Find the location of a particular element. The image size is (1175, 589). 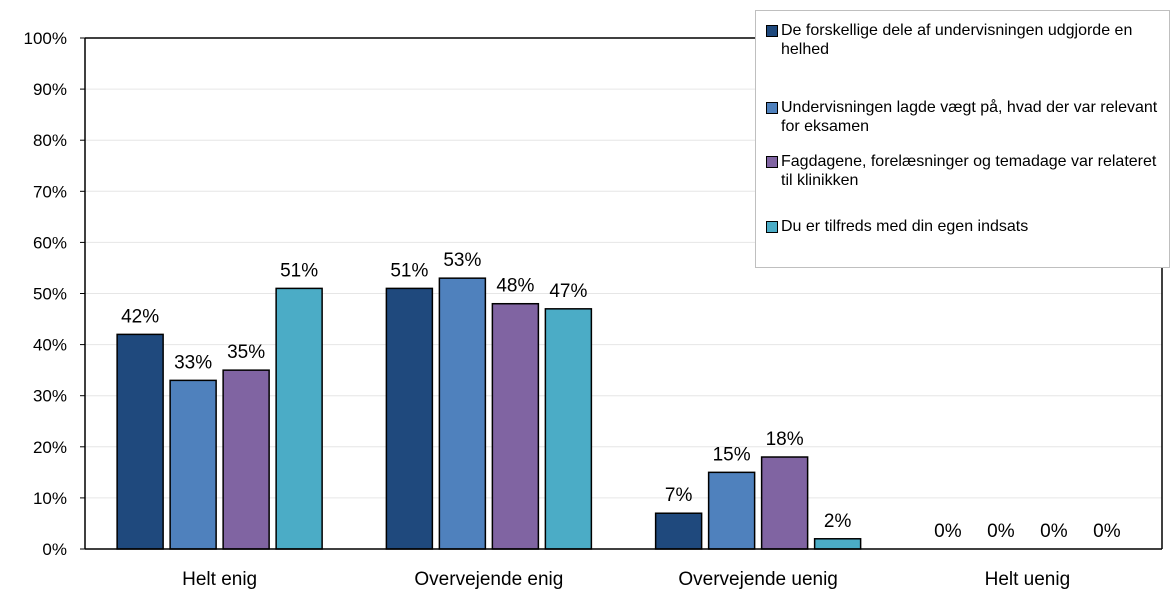

y-tick-label: 40% is located at coordinates (50, 345).